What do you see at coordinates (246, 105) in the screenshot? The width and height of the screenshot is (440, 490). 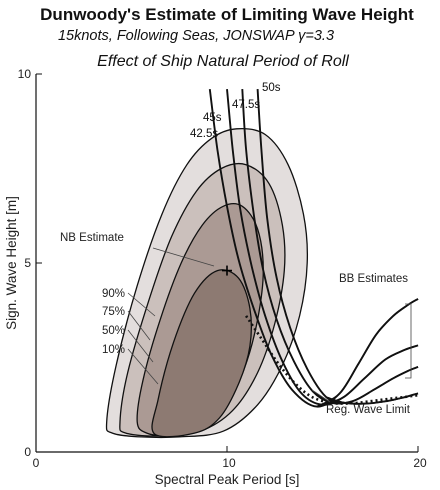 I see `period-label-47-5s: 47.5s` at bounding box center [246, 105].